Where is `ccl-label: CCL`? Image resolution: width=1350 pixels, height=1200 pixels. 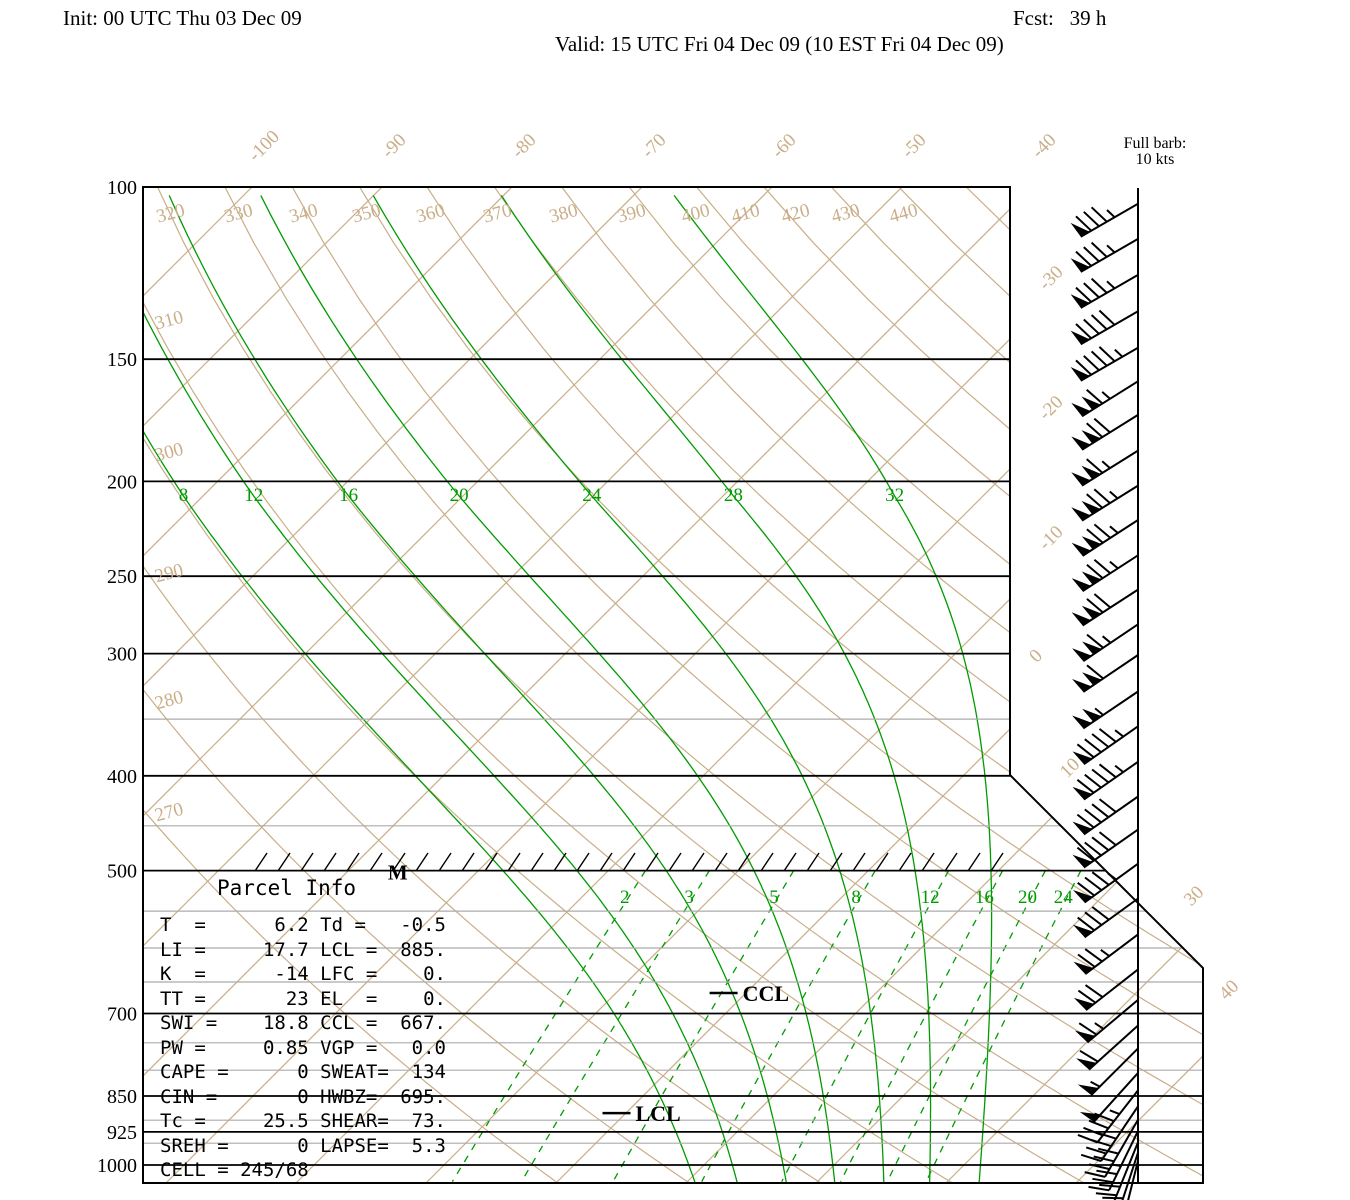 ccl-label: CCL is located at coordinates (766, 993).